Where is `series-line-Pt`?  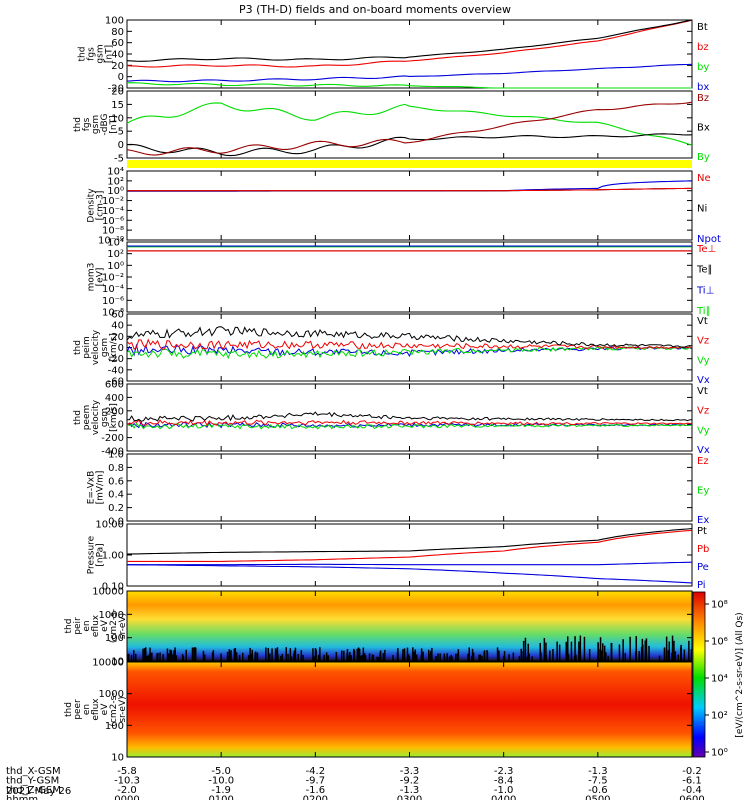
series-line-Pt is located at coordinates (409, 541).